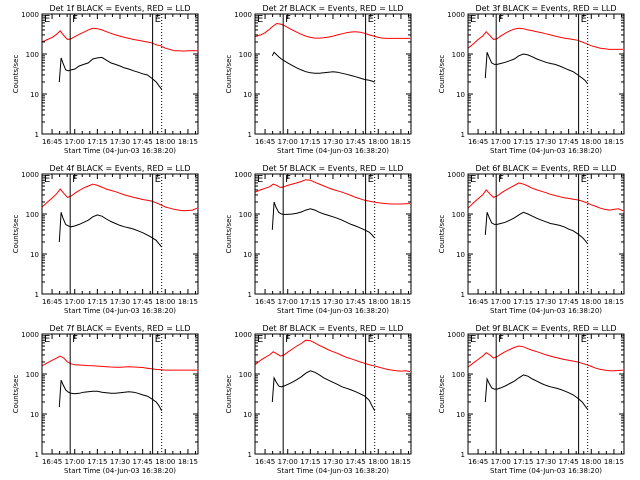  Describe the element at coordinates (119, 8) in the screenshot. I see `panel-title: Det 1f BLACK = Events, RED = LLD` at that location.